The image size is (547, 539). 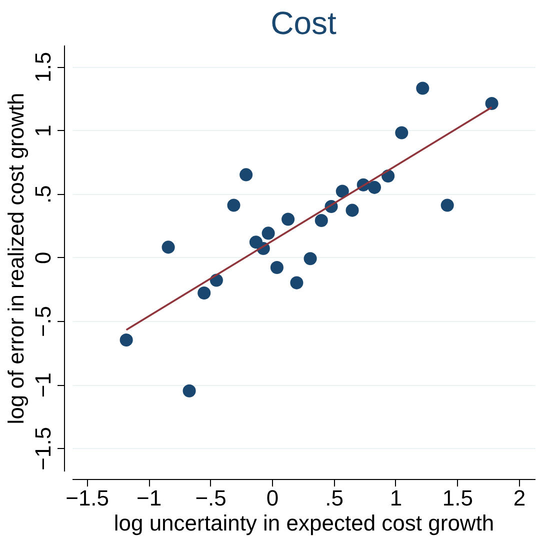 What do you see at coordinates (303, 23) in the screenshot?
I see `chart-title: Cost` at bounding box center [303, 23].